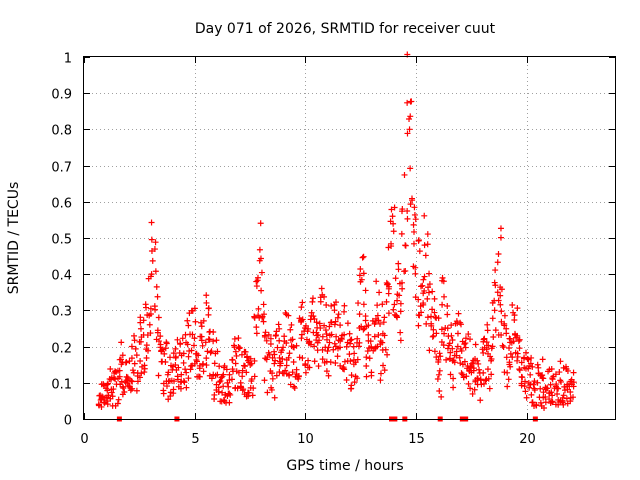 Image resolution: width=640 pixels, height=480 pixels. What do you see at coordinates (61, 385) in the screenshot?
I see `y-tick-label: 0.1` at bounding box center [61, 385].